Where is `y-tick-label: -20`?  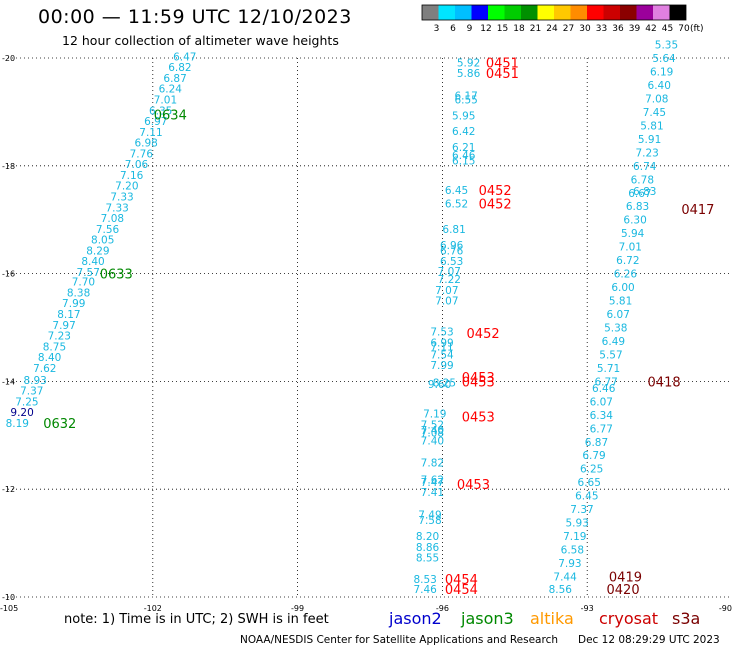 y-tick-label: -20 is located at coordinates (8, 58).